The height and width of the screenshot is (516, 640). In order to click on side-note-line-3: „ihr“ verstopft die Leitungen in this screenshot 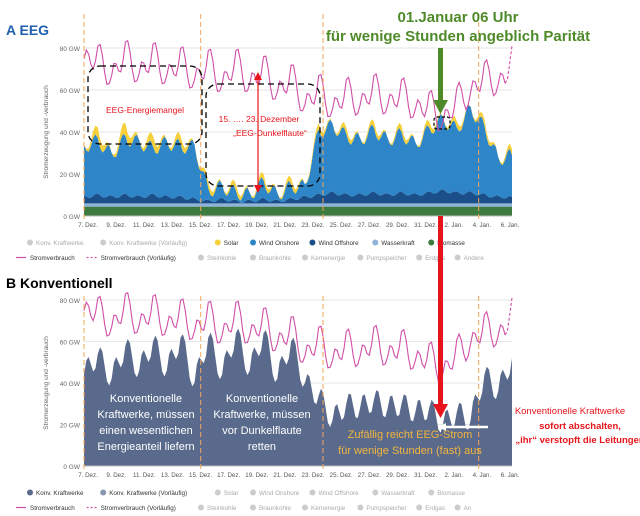, I will do `click(577, 440)`.